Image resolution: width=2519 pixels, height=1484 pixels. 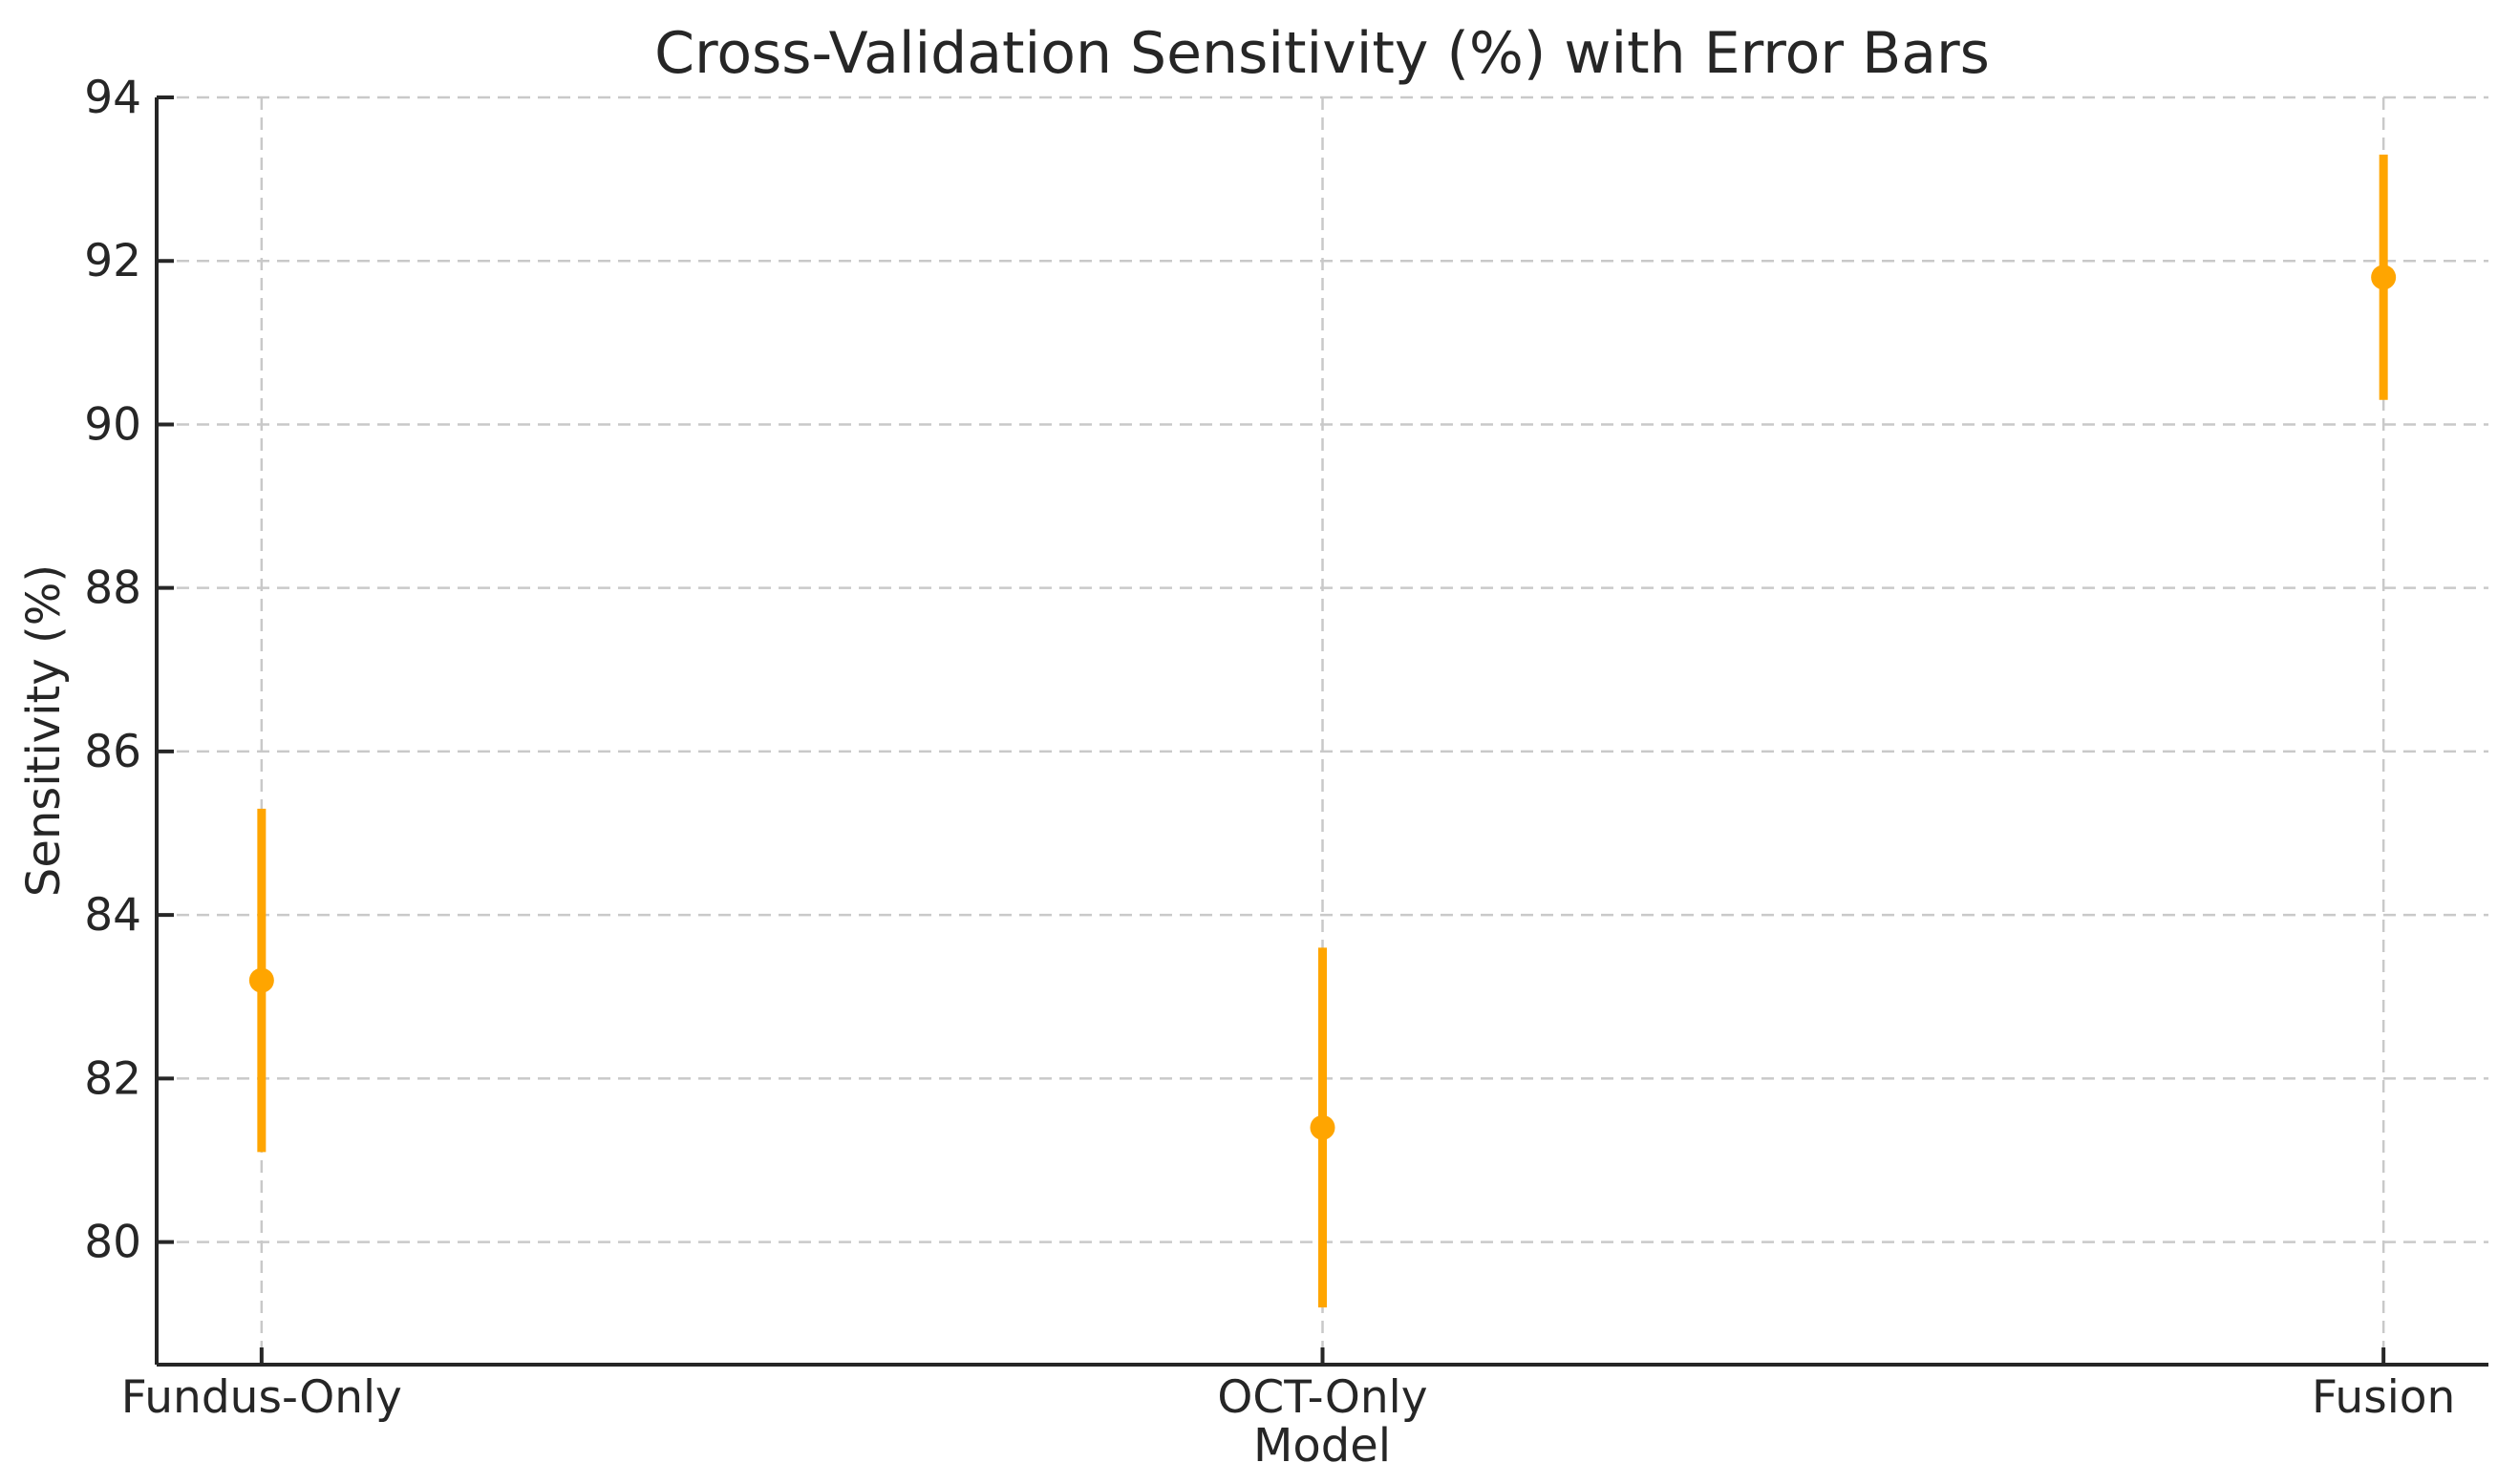 What do you see at coordinates (112, 98) in the screenshot?
I see `y-tick-label: 94` at bounding box center [112, 98].